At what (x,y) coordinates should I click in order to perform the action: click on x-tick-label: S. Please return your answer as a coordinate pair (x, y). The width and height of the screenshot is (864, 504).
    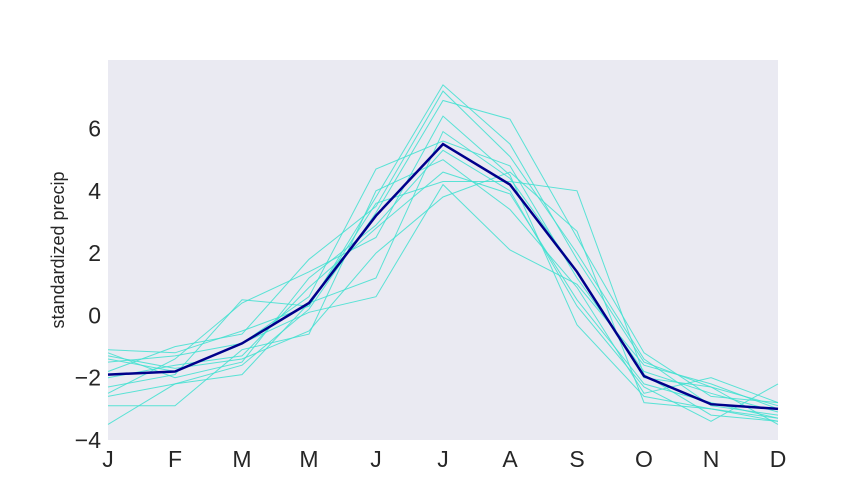
    Looking at the image, I should click on (576, 459).